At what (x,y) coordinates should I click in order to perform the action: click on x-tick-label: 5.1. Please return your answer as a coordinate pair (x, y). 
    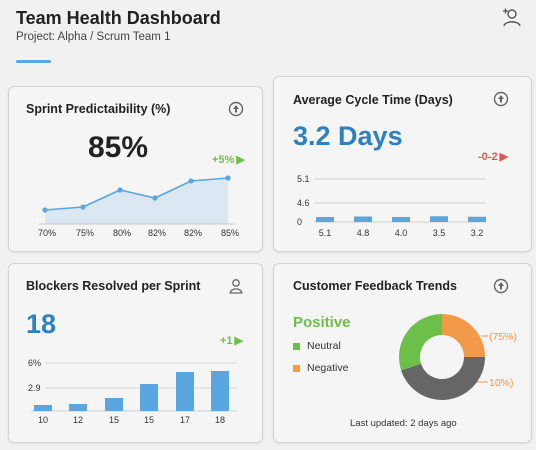
    Looking at the image, I should click on (325, 233).